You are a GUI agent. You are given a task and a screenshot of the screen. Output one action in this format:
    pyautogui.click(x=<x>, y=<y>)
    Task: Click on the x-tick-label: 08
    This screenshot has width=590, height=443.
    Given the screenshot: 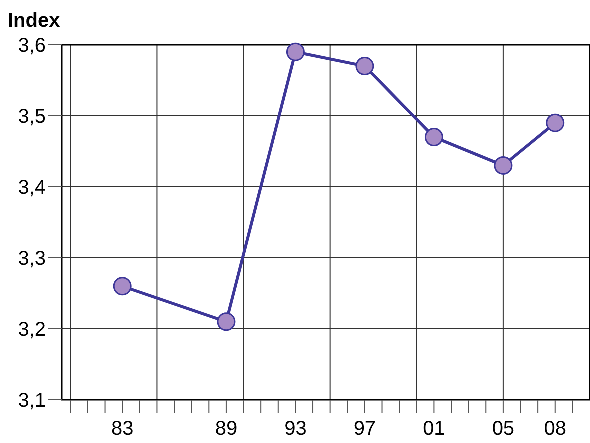 What is the action you would take?
    pyautogui.click(x=555, y=429)
    